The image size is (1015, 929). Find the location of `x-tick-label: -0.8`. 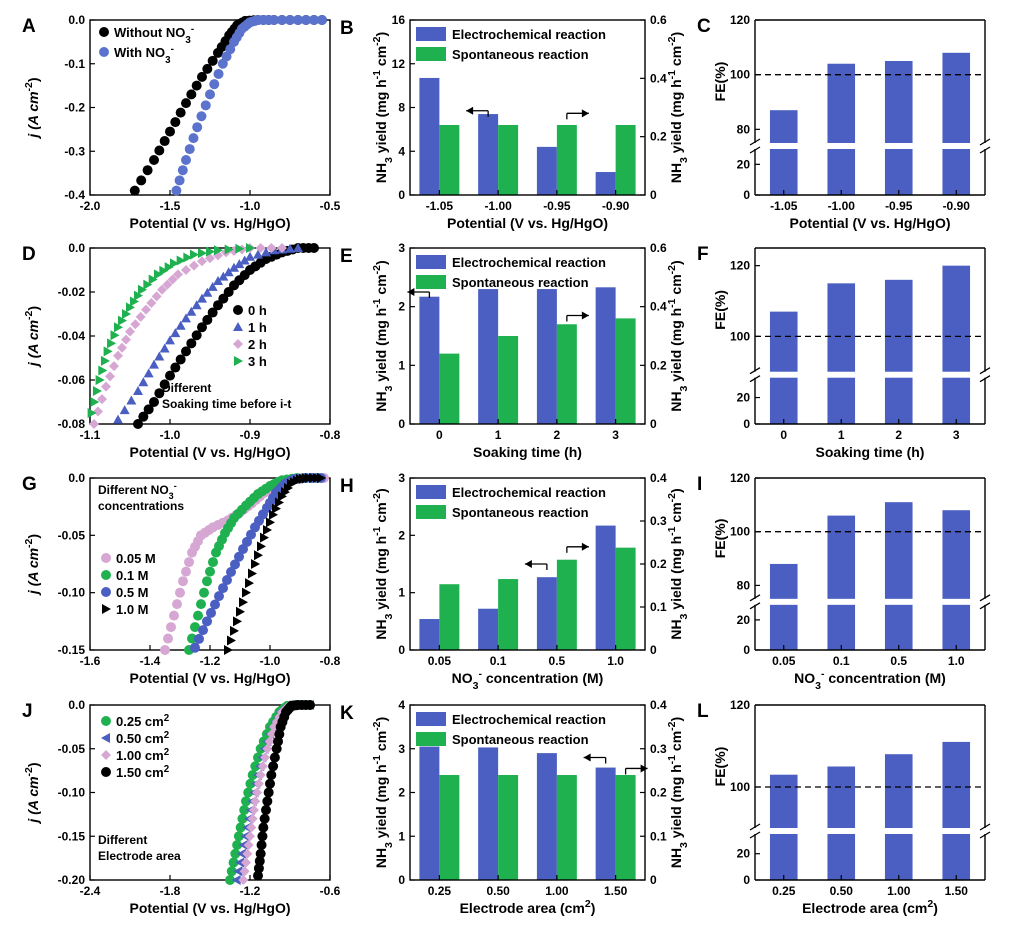

x-tick-label: -0.8 is located at coordinates (330, 661).